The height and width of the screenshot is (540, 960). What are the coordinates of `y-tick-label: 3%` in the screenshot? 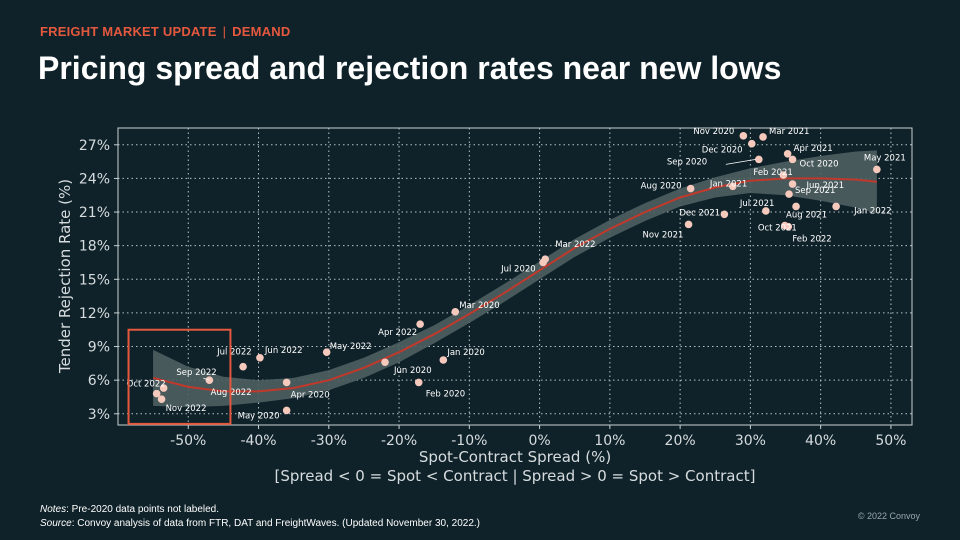 It's located at (99, 415).